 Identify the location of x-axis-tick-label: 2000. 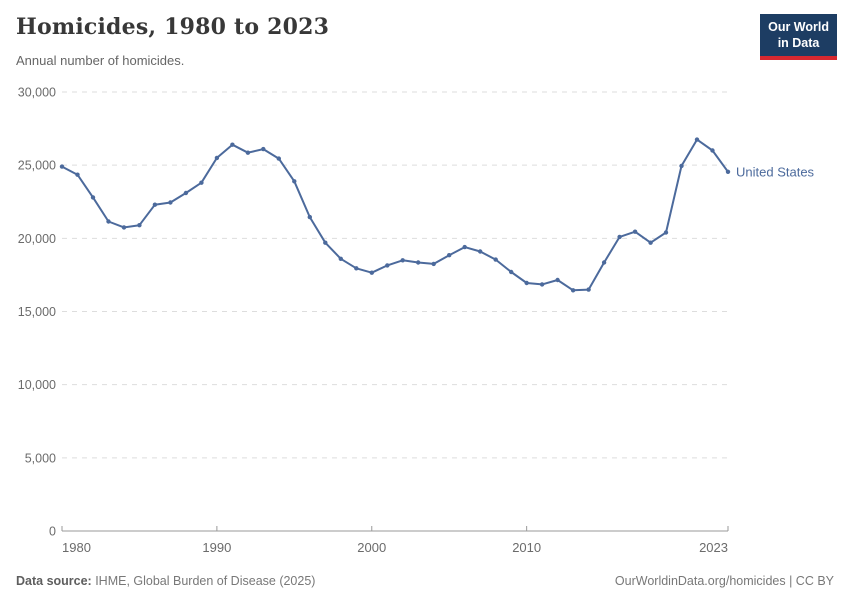
(371, 547).